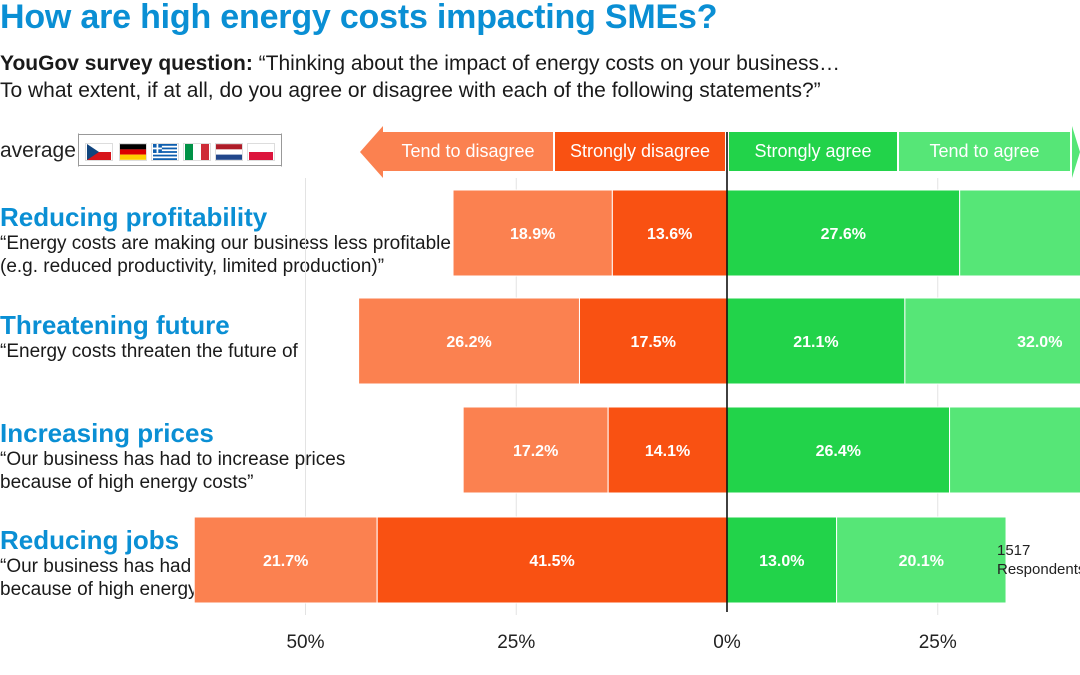  I want to click on bar-value-label: 18.9%, so click(532, 234).